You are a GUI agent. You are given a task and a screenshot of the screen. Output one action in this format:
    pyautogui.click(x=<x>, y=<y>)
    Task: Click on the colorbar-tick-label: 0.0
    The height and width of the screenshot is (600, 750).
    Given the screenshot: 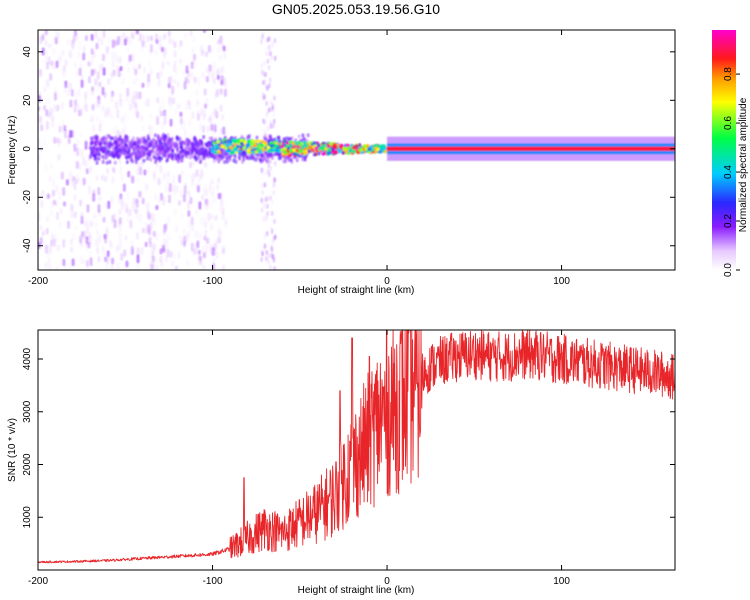 What is the action you would take?
    pyautogui.click(x=728, y=270)
    